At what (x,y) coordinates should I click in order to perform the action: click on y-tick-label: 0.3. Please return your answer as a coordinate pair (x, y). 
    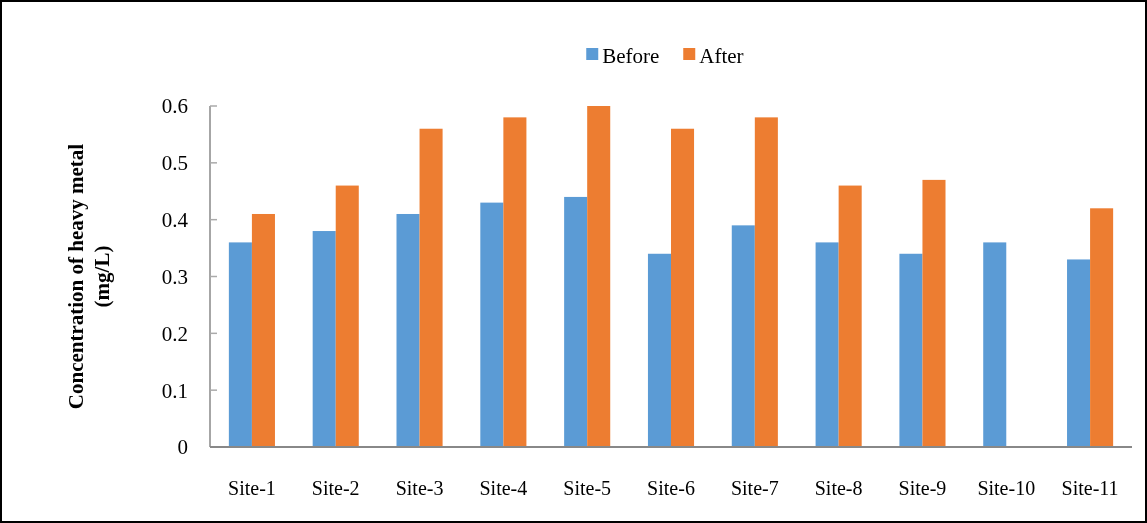
    Looking at the image, I should click on (174, 276).